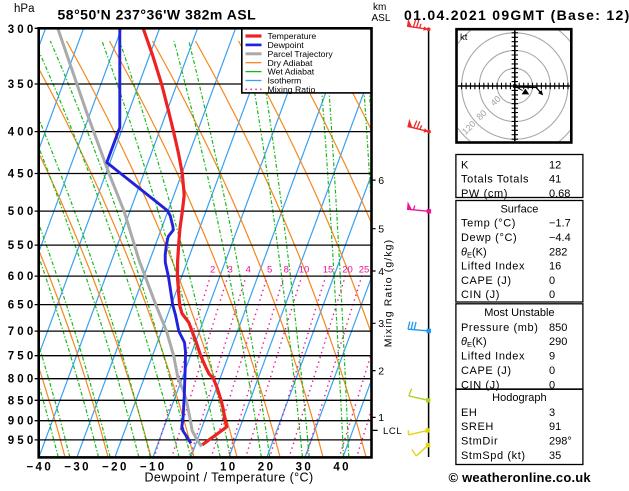 The width and height of the screenshot is (629, 491). What do you see at coordinates (291, 72) in the screenshot?
I see `svg-text: Wet Adiabat` at bounding box center [291, 72].